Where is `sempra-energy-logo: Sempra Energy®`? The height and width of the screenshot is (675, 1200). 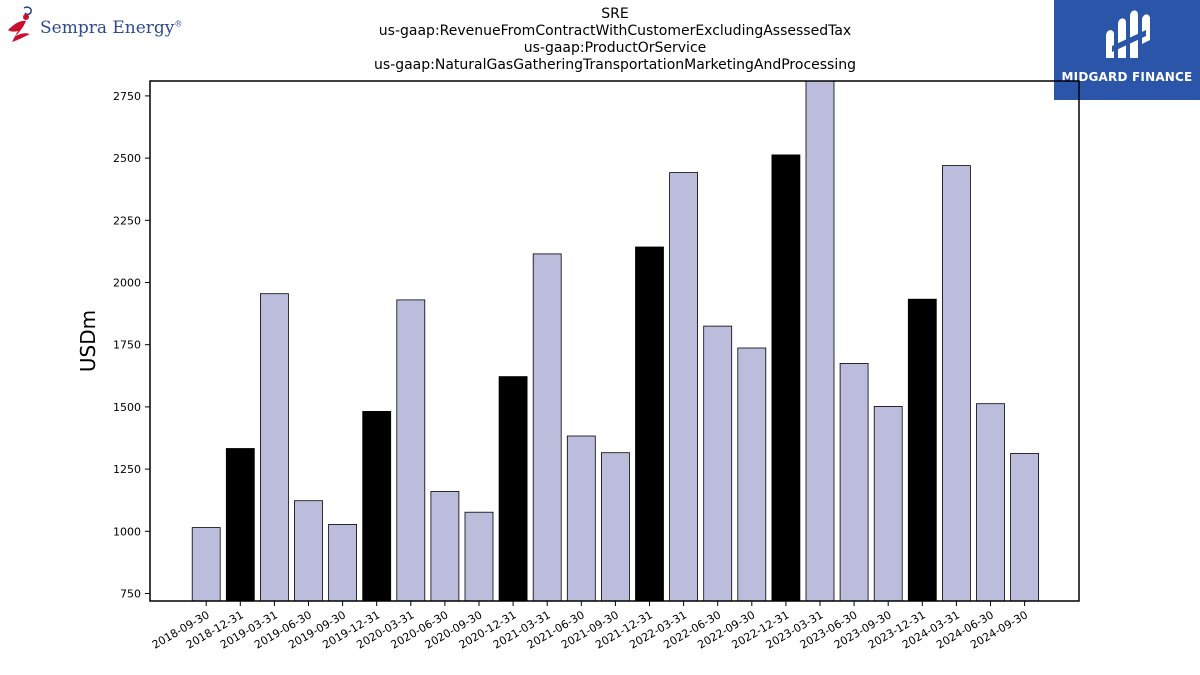 sempra-energy-logo: Sempra Energy® is located at coordinates (94, 25).